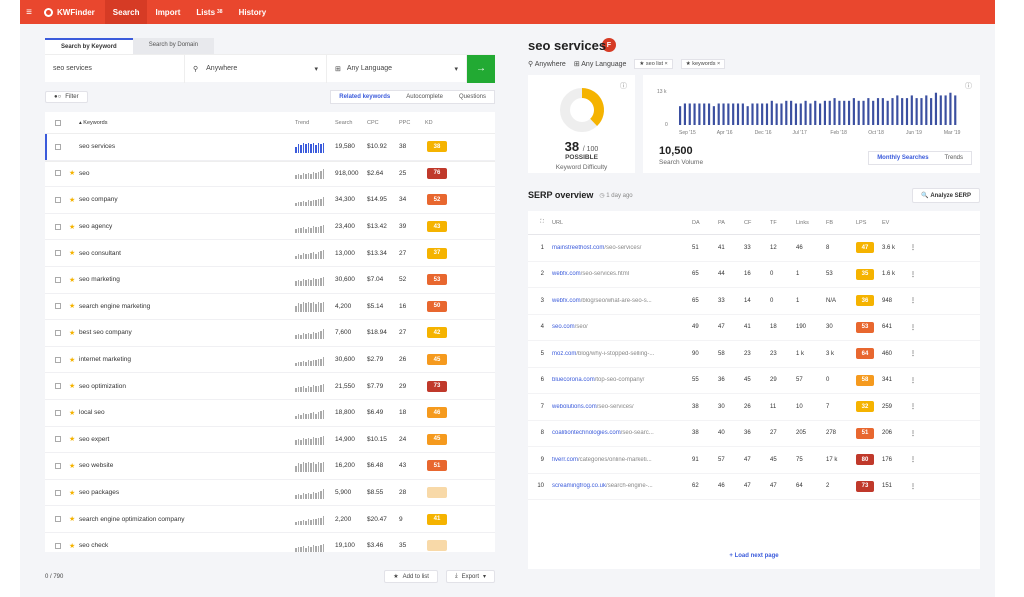 This screenshot has width=1024, height=597. What do you see at coordinates (754, 556) in the screenshot?
I see `load-next-page-link: + Load next page` at bounding box center [754, 556].